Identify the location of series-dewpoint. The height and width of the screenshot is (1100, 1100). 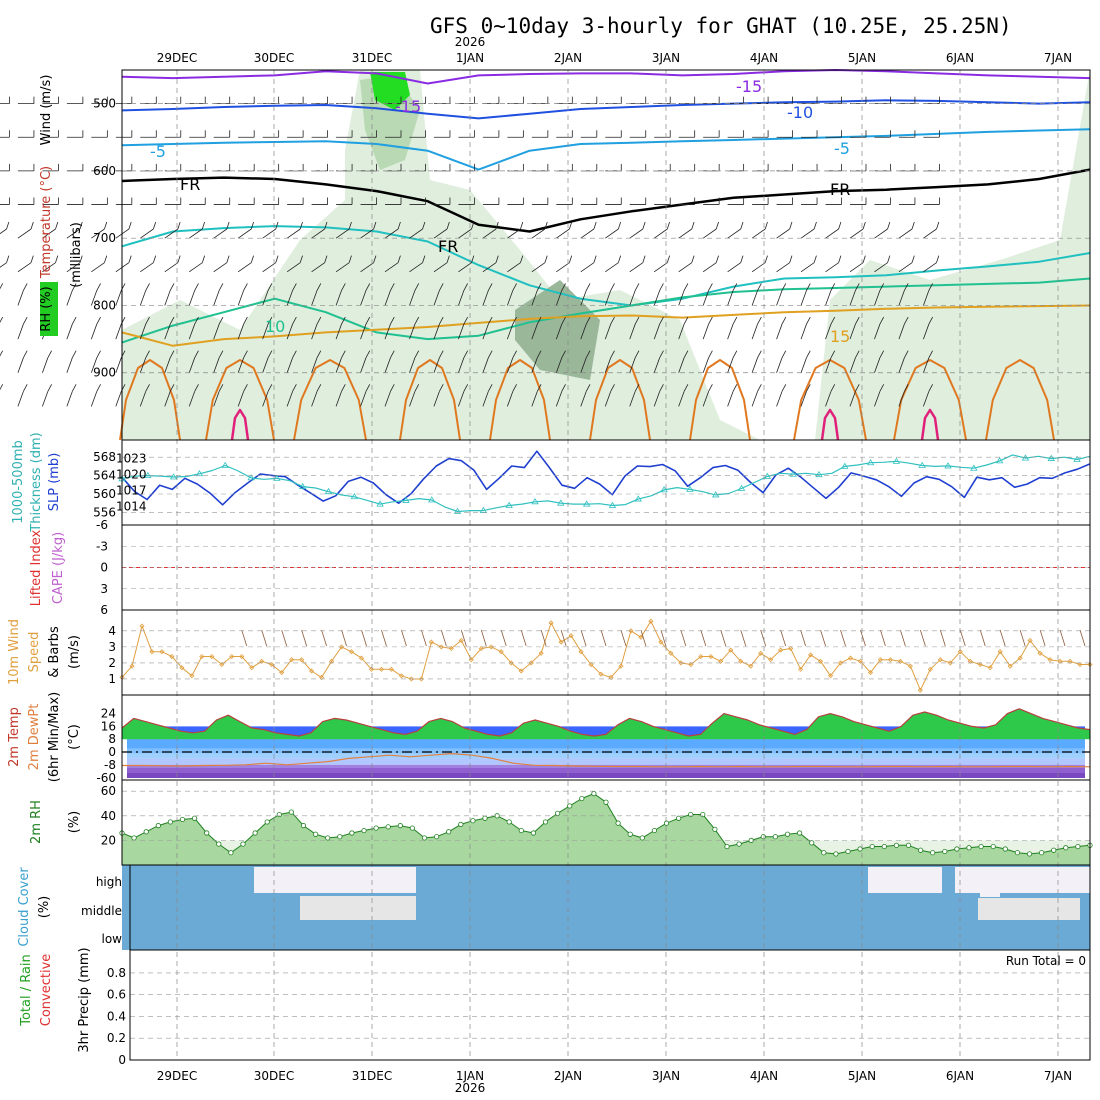
(606, 760).